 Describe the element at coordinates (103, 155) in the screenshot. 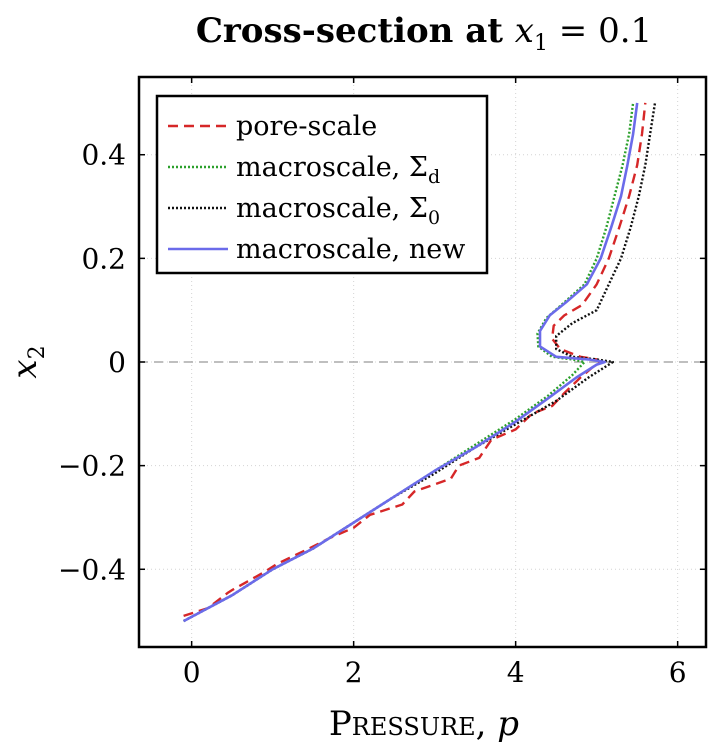

I see `y-tick-label-4: 0.4` at that location.